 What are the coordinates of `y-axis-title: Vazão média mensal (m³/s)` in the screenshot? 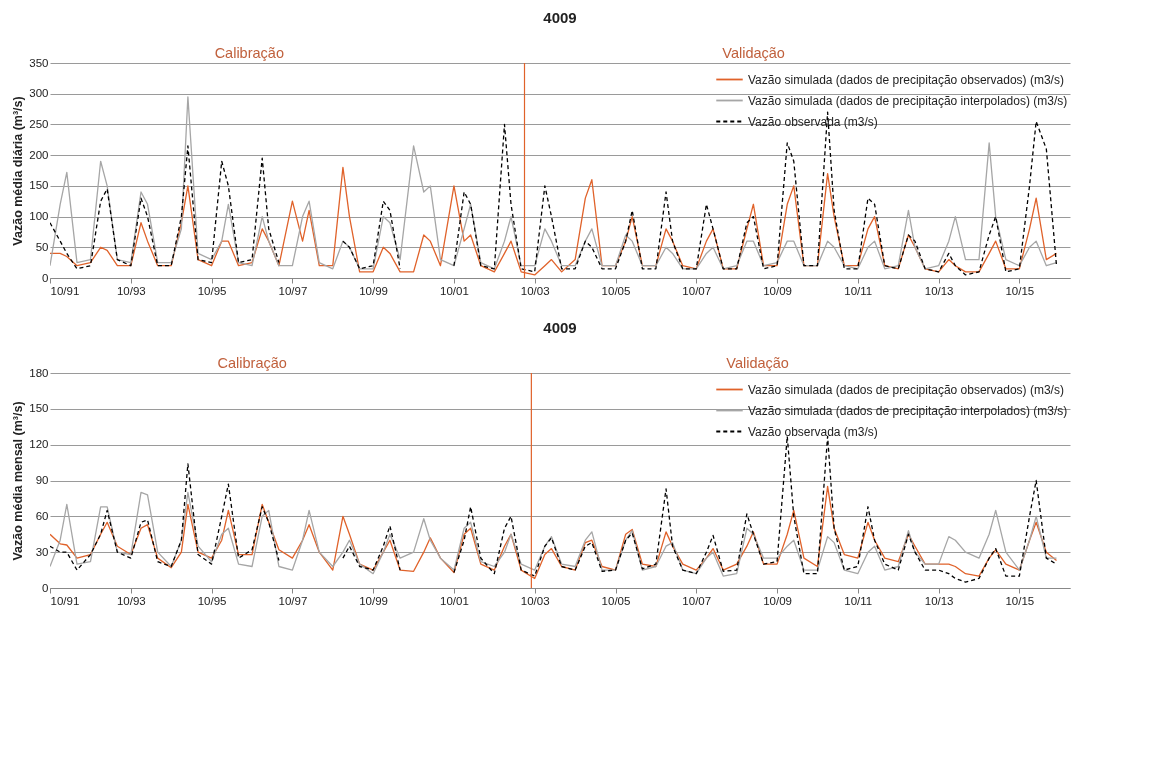 It's located at (18, 481).